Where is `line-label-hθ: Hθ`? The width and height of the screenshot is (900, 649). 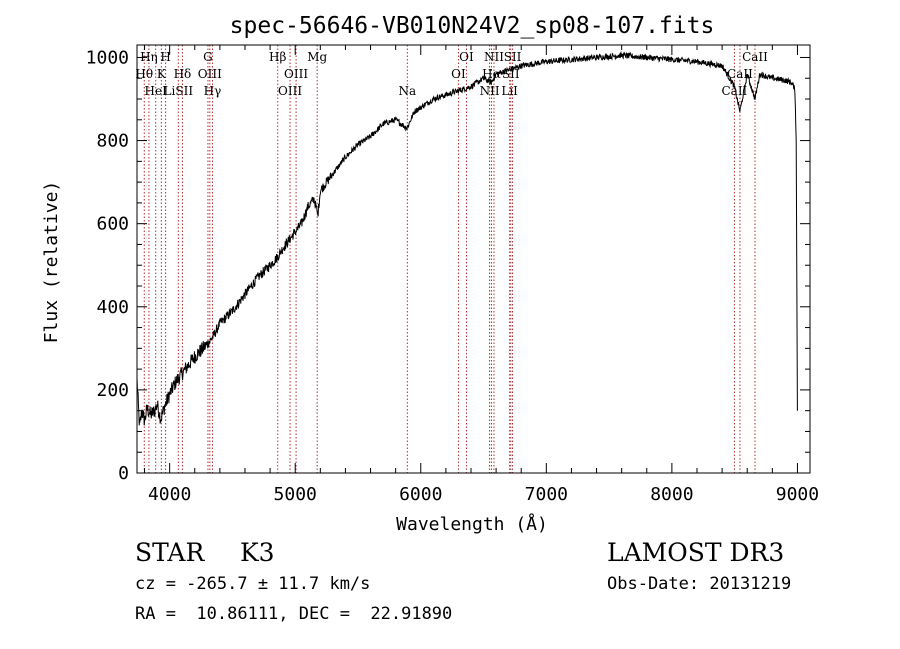 line-label-hθ: Hθ is located at coordinates (144, 74).